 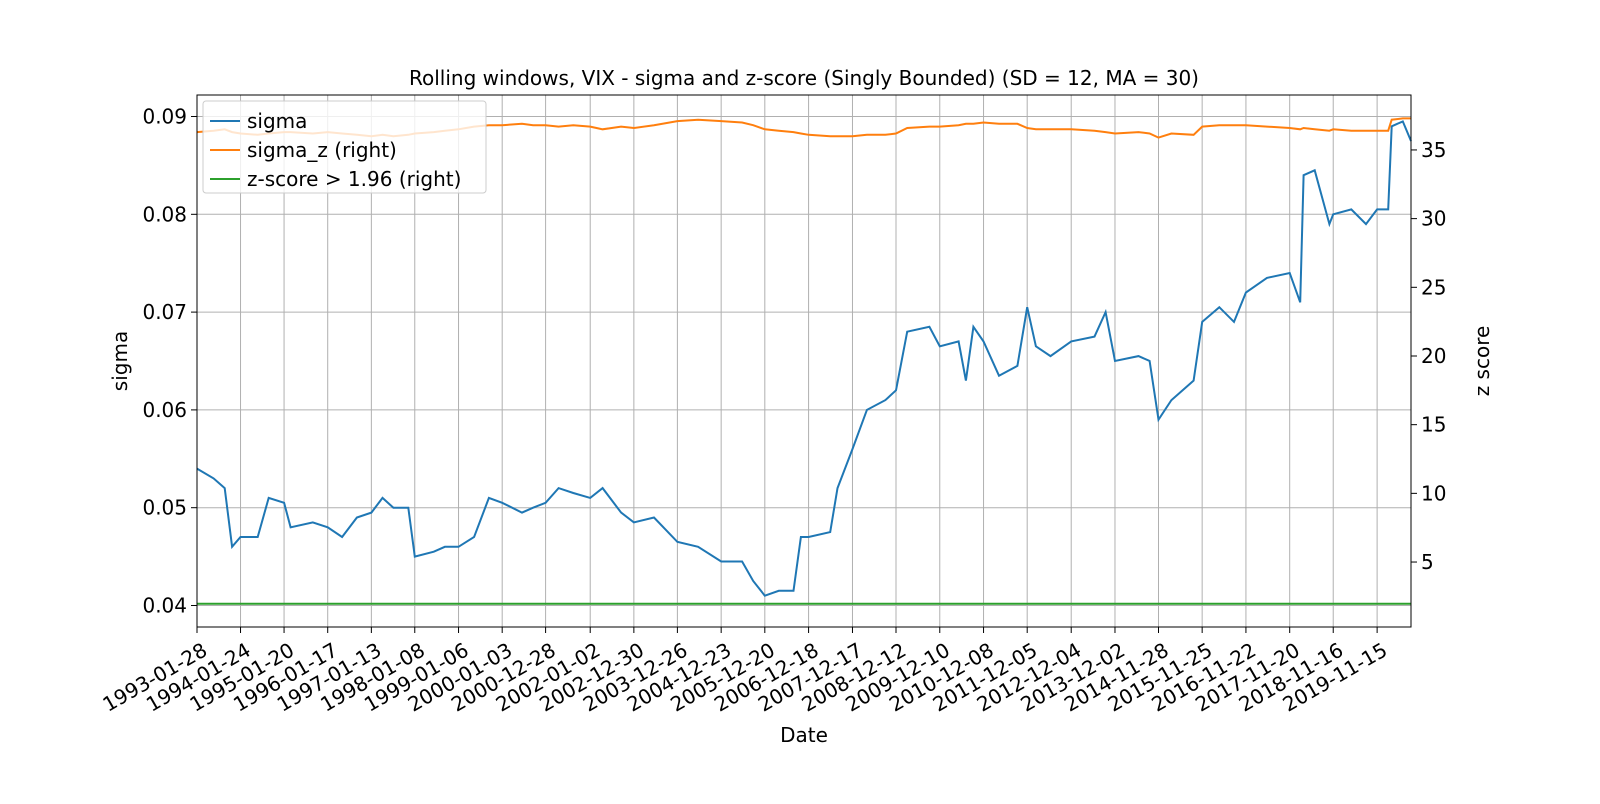 I want to click on y-tick-label: 0.06, so click(x=164, y=410).